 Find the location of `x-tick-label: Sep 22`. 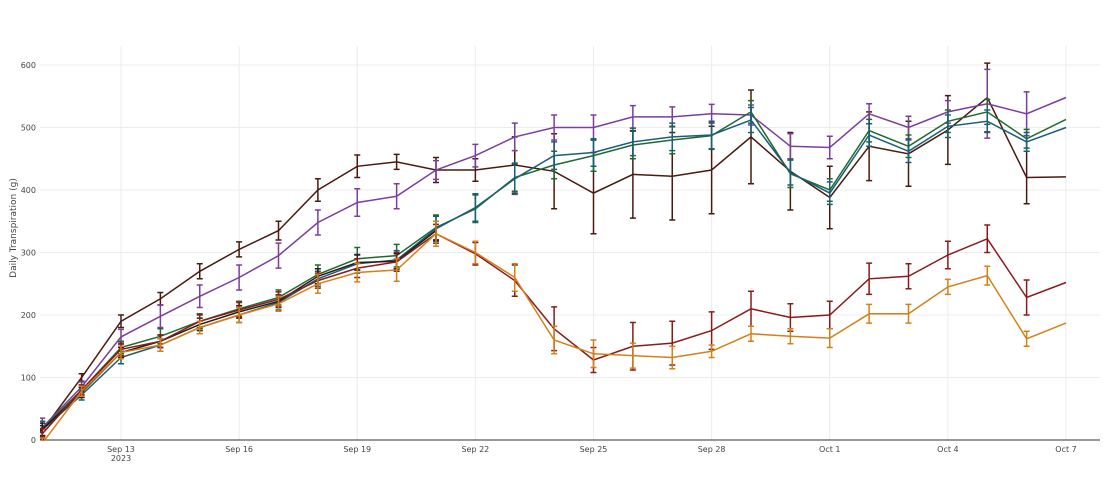

x-tick-label: Sep 22 is located at coordinates (475, 449).